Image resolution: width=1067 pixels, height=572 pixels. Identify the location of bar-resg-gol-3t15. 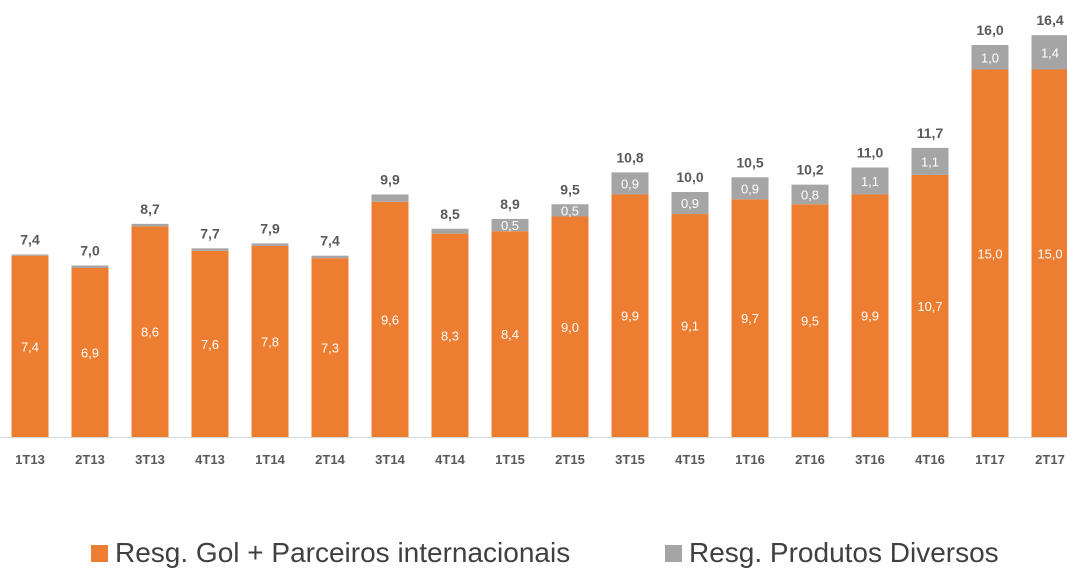
(630, 315).